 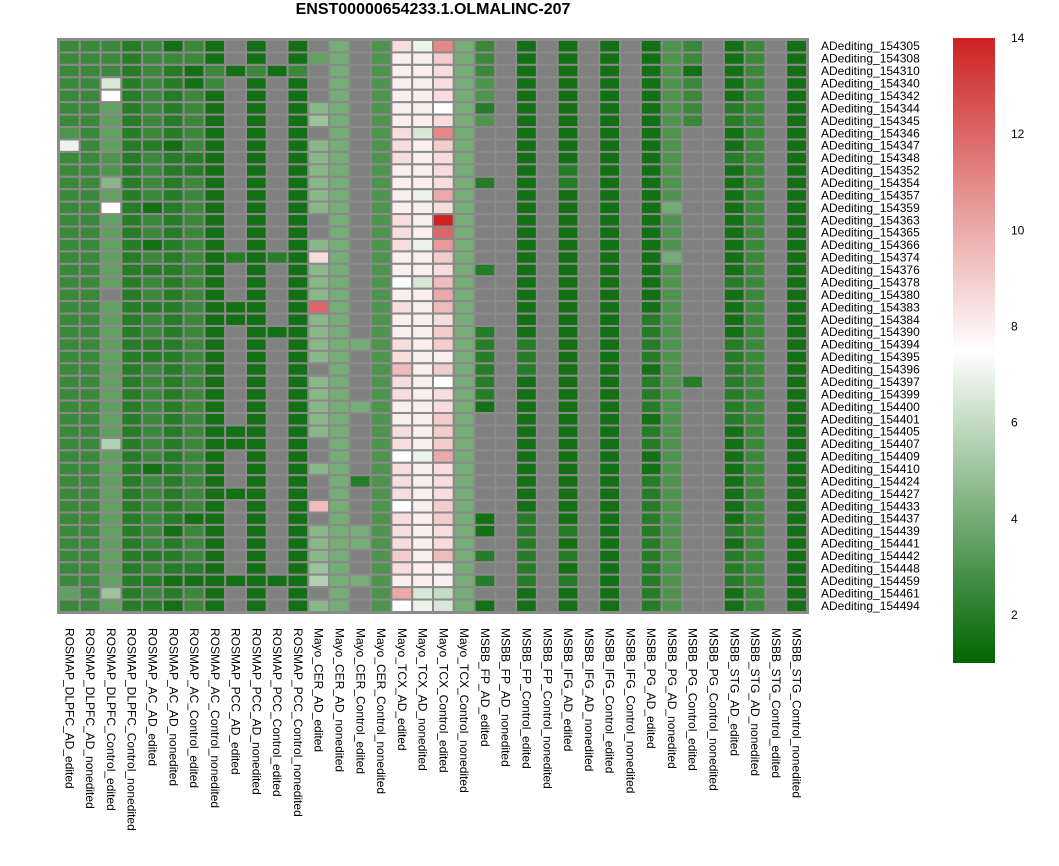 What do you see at coordinates (298, 722) in the screenshot?
I see `column-label: ROSMAP_PCC_Control_nonedited` at bounding box center [298, 722].